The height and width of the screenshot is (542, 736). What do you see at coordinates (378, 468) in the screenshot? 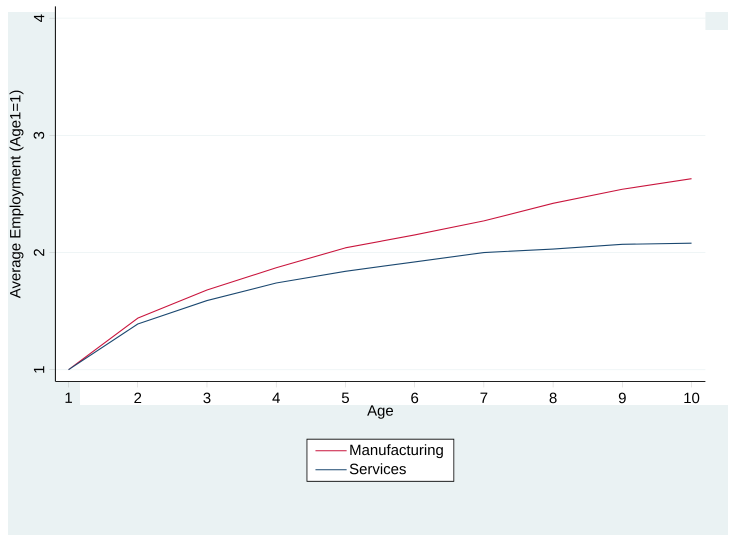
I see `legend-label: Services` at bounding box center [378, 468].